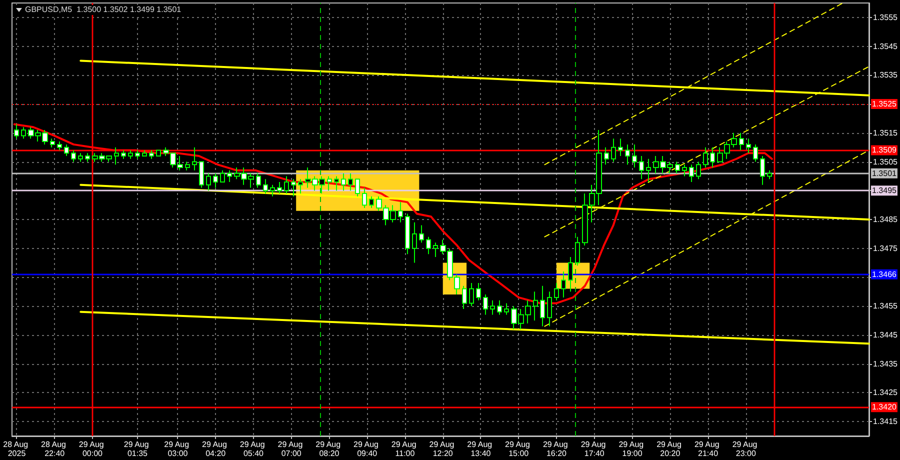 The height and width of the screenshot is (460, 900). What do you see at coordinates (885, 363) in the screenshot?
I see `y-tick-label: 1.3435` at bounding box center [885, 363].